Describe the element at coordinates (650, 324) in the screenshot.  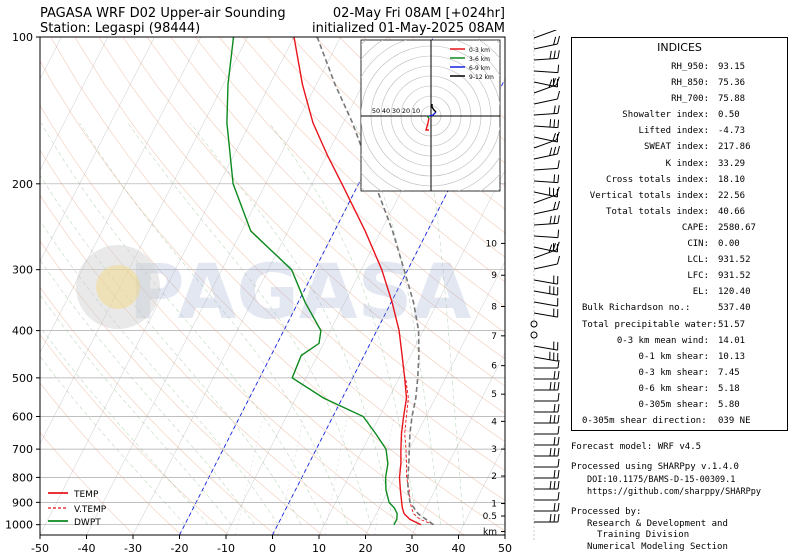
I see `index-label: Total precipitable water:` at that location.